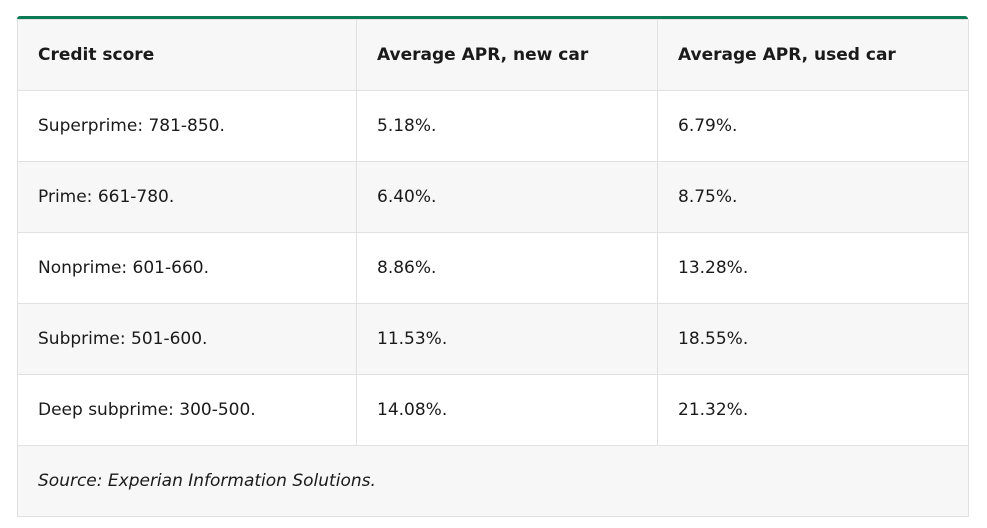  I want to click on header-cell: Credit score, so click(187, 55).